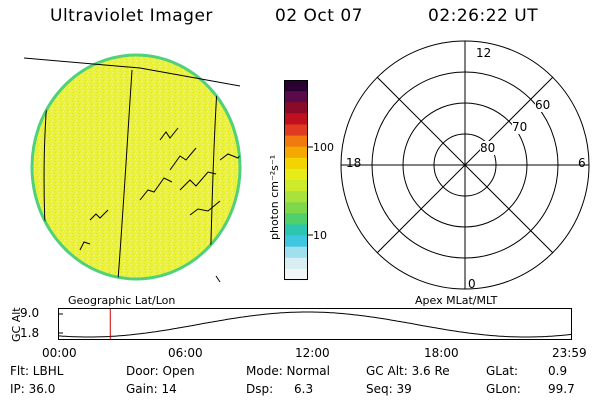 Image resolution: width=600 pixels, height=400 pixels. Describe the element at coordinates (185, 353) in the screenshot. I see `x-tick-1: 06:00` at that location.